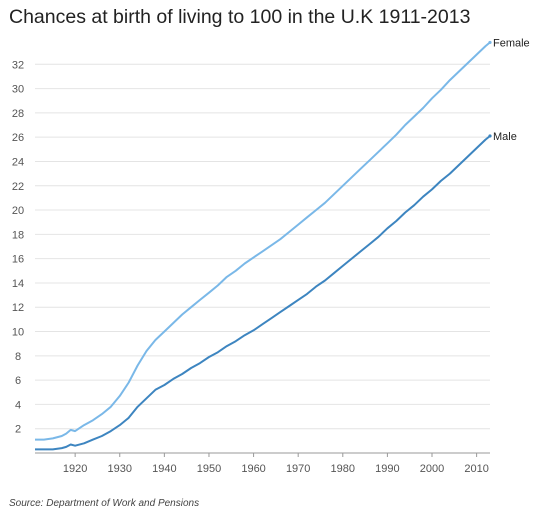  What do you see at coordinates (18, 235) in the screenshot?
I see `y-tick-label: 18` at bounding box center [18, 235].